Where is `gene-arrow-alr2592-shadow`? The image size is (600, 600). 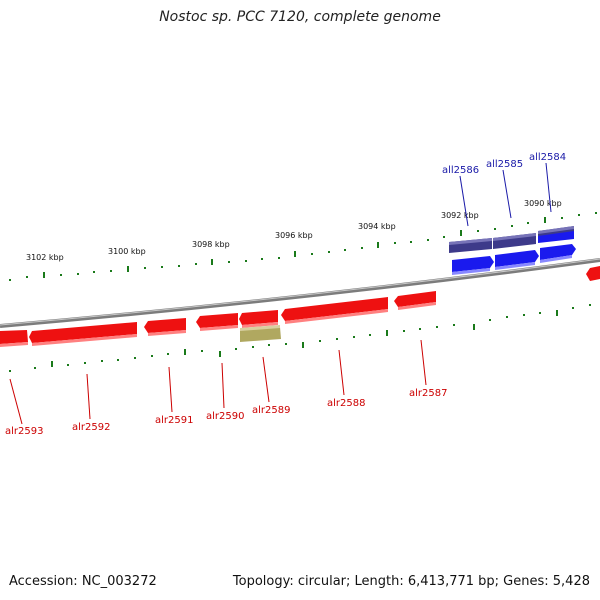
gene-arrow-alr2592-shadow is located at coordinates (84, 340).